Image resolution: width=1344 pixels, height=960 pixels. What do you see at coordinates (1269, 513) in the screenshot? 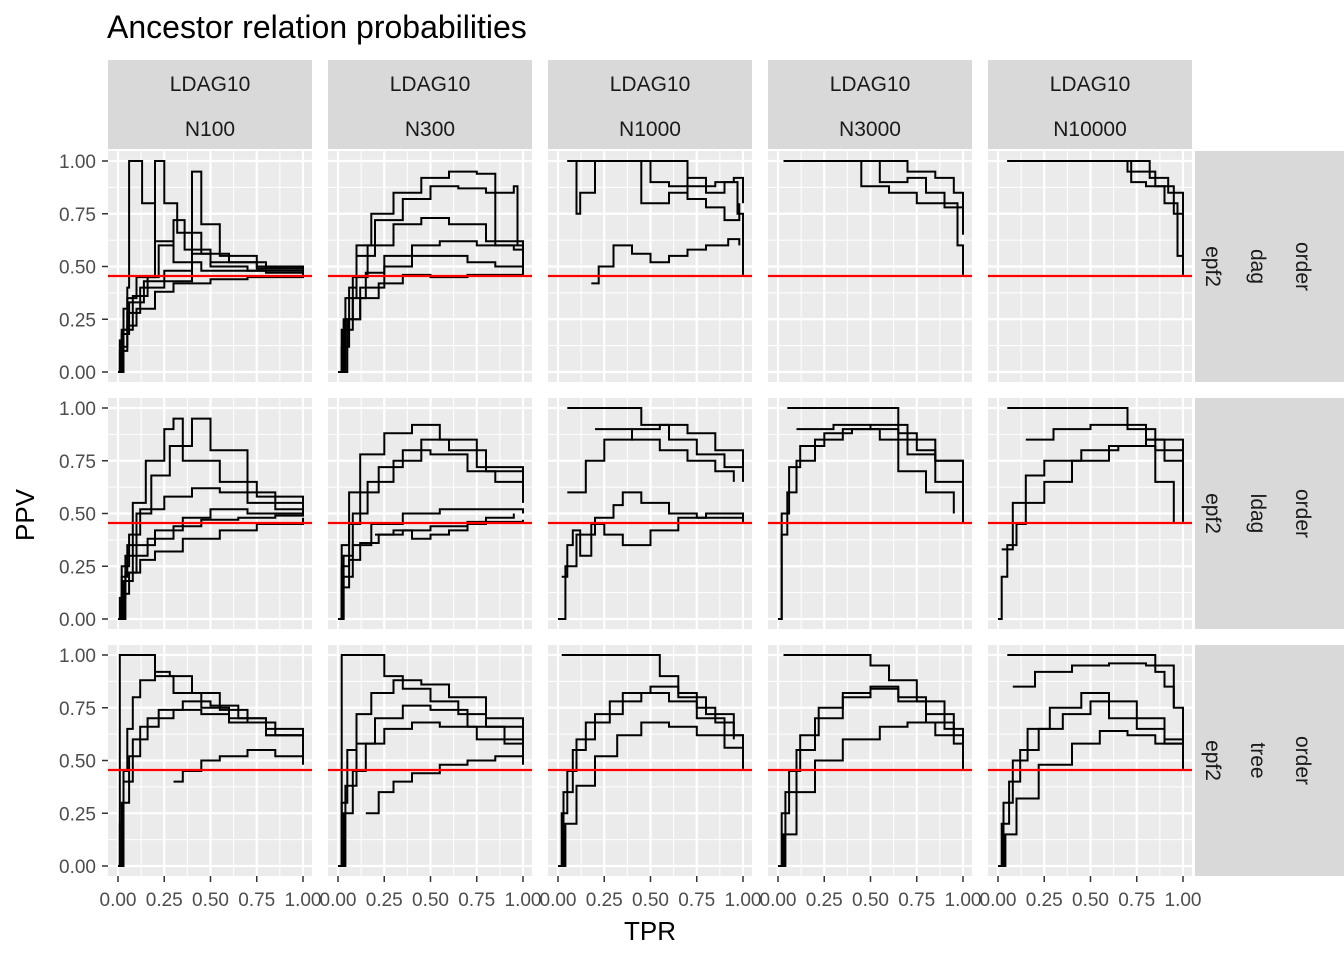
I see `row-strips: order dag epf2 order ldag epf2 order tree epf2` at bounding box center [1269, 513].